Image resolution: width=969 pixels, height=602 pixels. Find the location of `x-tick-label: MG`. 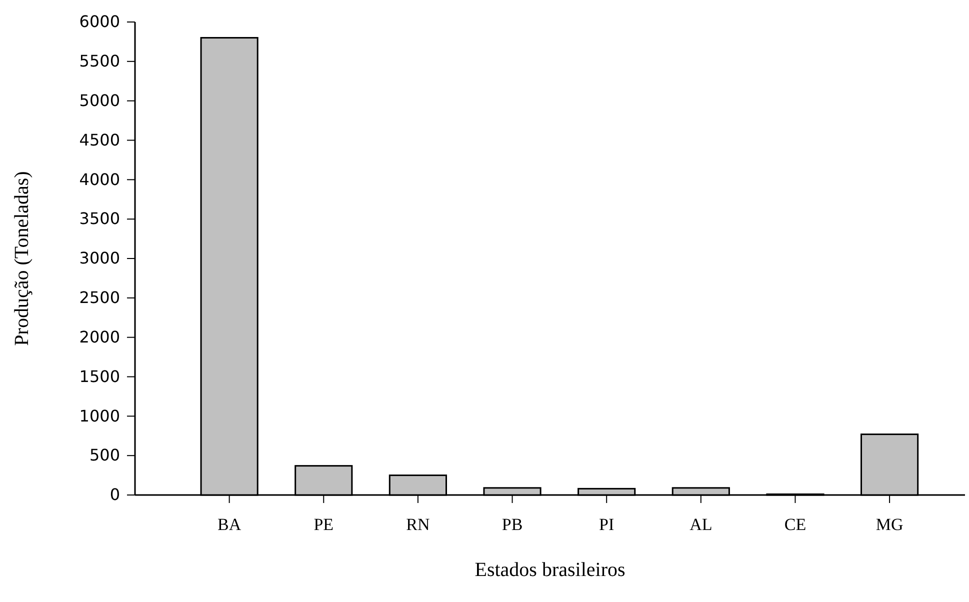

x-tick-label: MG is located at coordinates (890, 524).